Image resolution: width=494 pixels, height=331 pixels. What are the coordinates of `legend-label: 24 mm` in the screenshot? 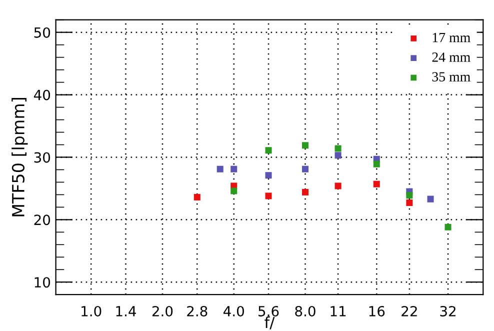 It's located at (451, 57).